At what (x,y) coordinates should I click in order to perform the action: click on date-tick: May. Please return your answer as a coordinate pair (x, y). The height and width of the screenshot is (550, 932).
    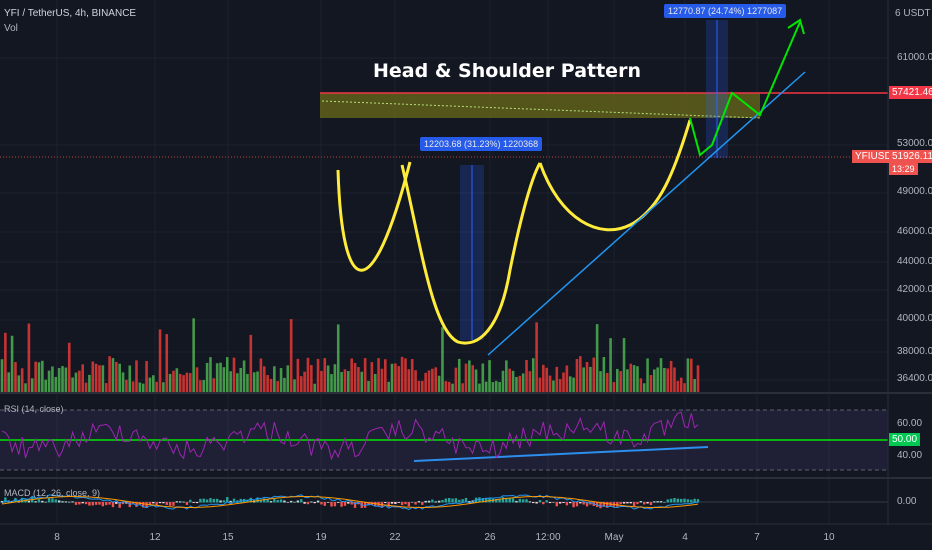
    Looking at the image, I should click on (614, 537).